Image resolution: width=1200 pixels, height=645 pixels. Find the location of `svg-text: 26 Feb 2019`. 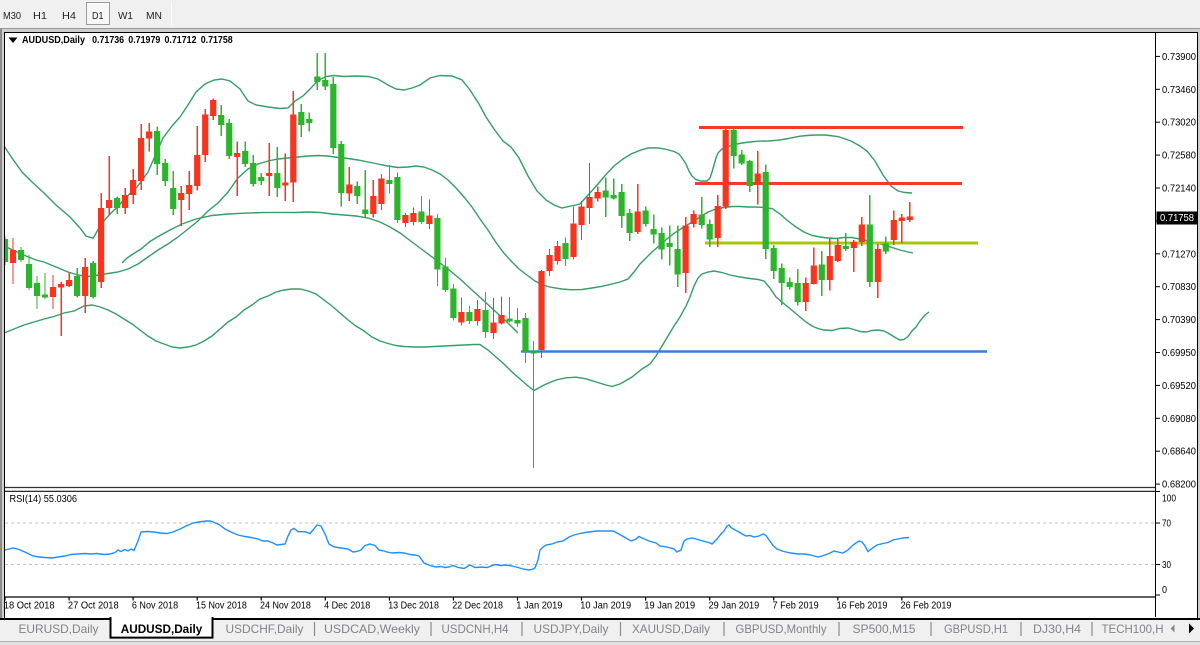

svg-text: 26 Feb 2019 is located at coordinates (926, 606).